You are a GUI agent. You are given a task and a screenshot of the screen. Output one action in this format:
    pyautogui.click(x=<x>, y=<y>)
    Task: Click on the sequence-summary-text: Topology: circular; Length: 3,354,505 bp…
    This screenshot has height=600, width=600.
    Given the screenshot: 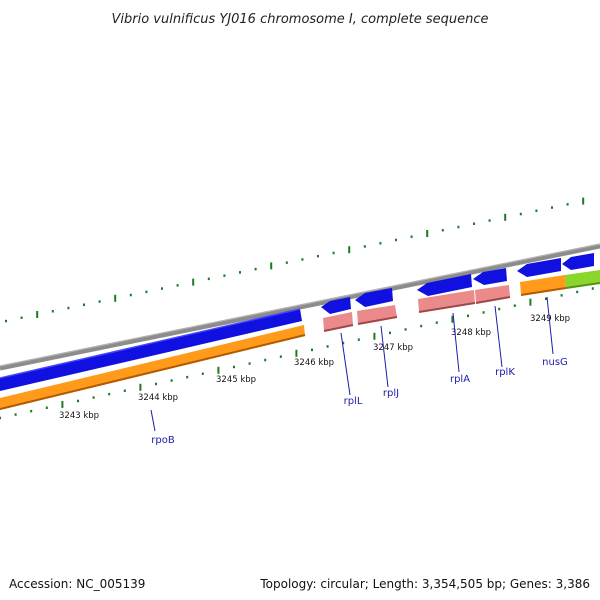 What is the action you would take?
    pyautogui.click(x=425, y=584)
    